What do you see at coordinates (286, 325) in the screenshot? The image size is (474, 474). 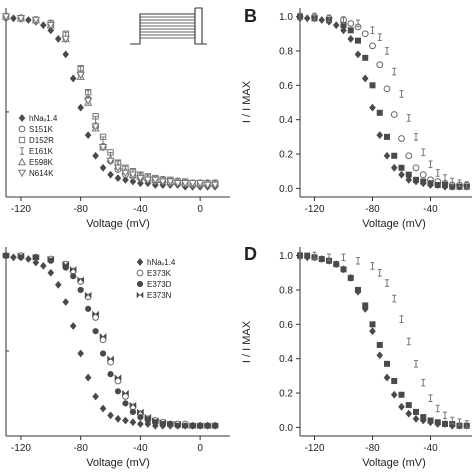 I see `y-tick-label: 0.6` at bounding box center [286, 325].